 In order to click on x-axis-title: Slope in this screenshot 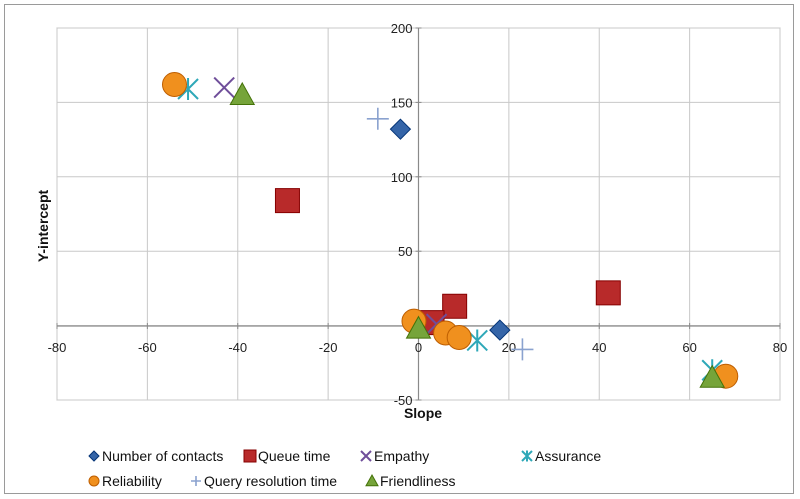, I will do `click(423, 413)`.